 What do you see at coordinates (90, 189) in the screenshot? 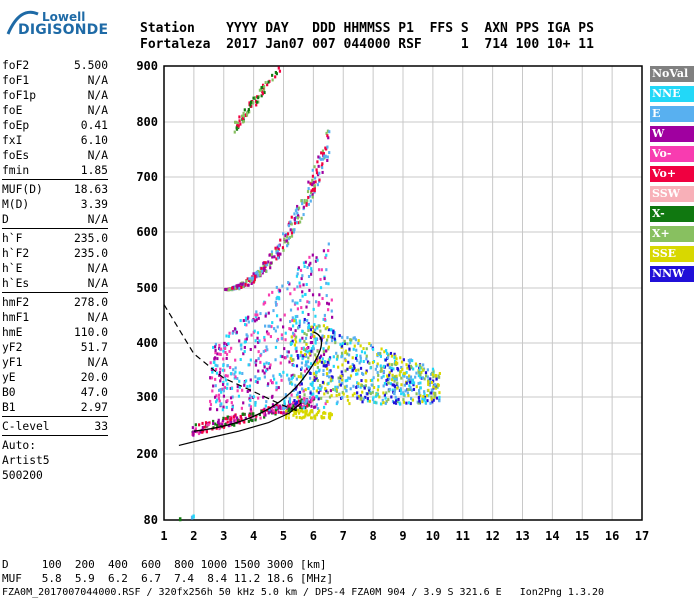
I see `param-value: 18.63` at bounding box center [90, 189].